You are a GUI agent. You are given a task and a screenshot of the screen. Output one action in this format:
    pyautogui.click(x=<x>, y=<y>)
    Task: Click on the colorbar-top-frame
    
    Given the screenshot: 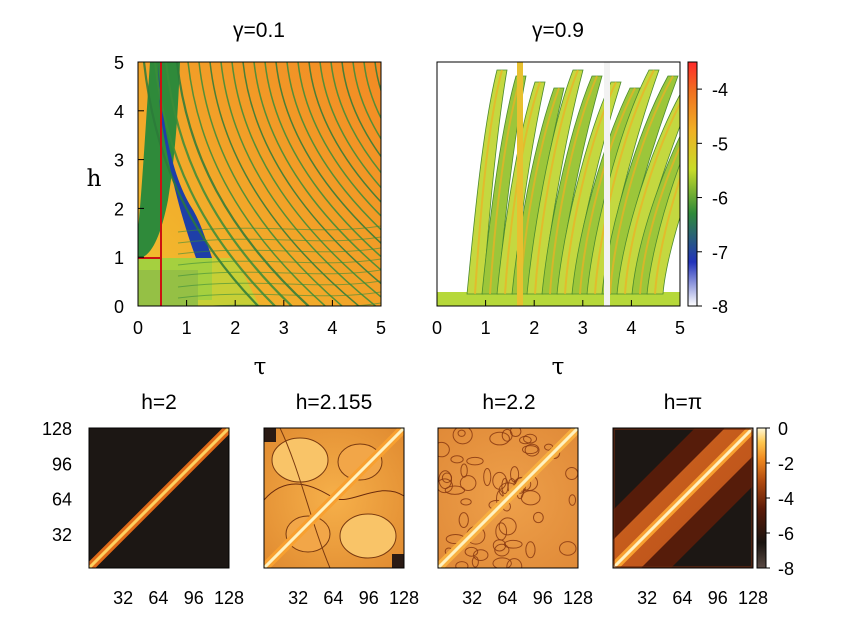 What is the action you would take?
    pyautogui.click(x=692, y=184)
    